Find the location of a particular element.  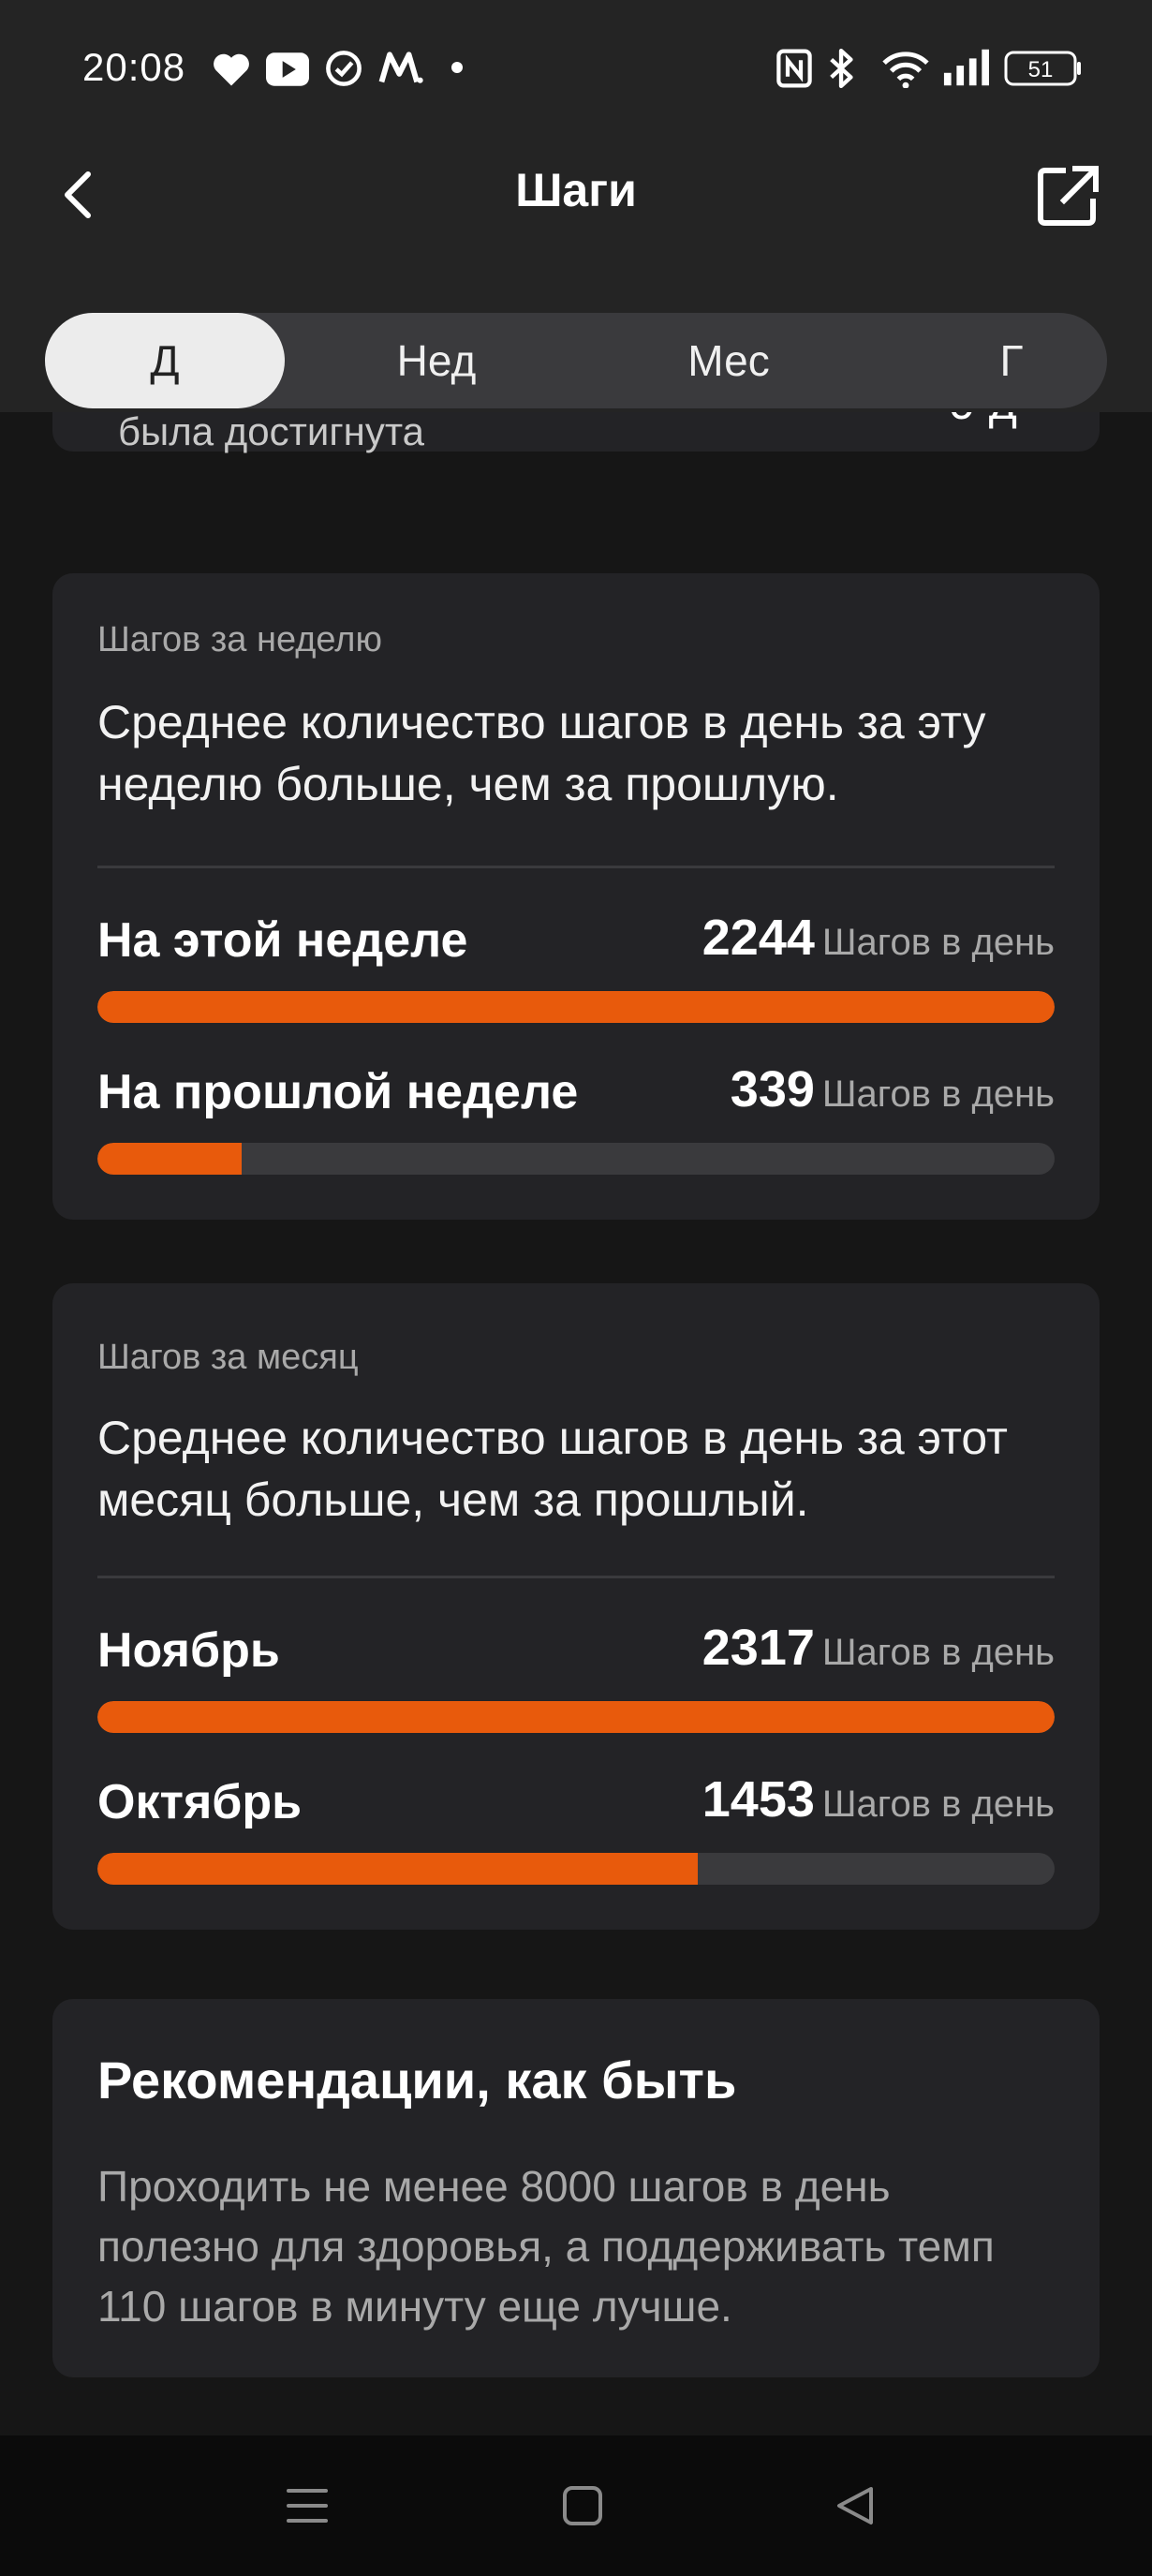

battery-level: 51 is located at coordinates (1041, 69).